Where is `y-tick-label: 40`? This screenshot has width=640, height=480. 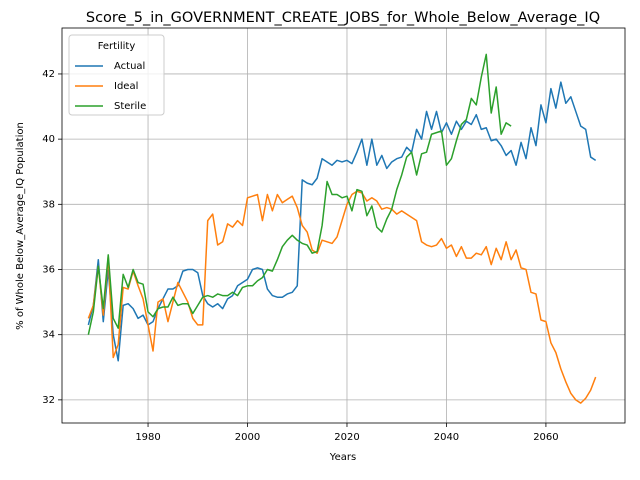
y-tick-label: 40 is located at coordinates (48, 139).